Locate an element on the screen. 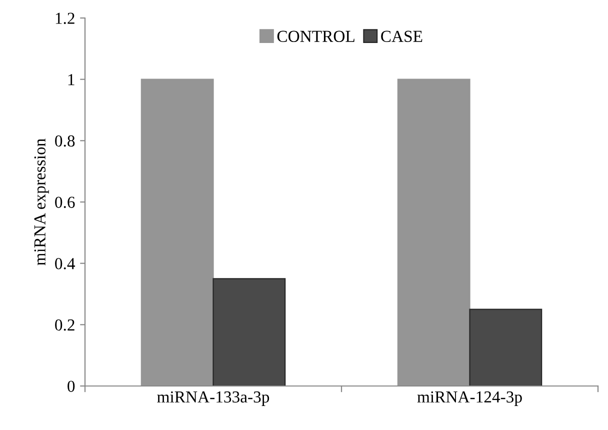  y-tick-label: 0.8 is located at coordinates (65, 141).